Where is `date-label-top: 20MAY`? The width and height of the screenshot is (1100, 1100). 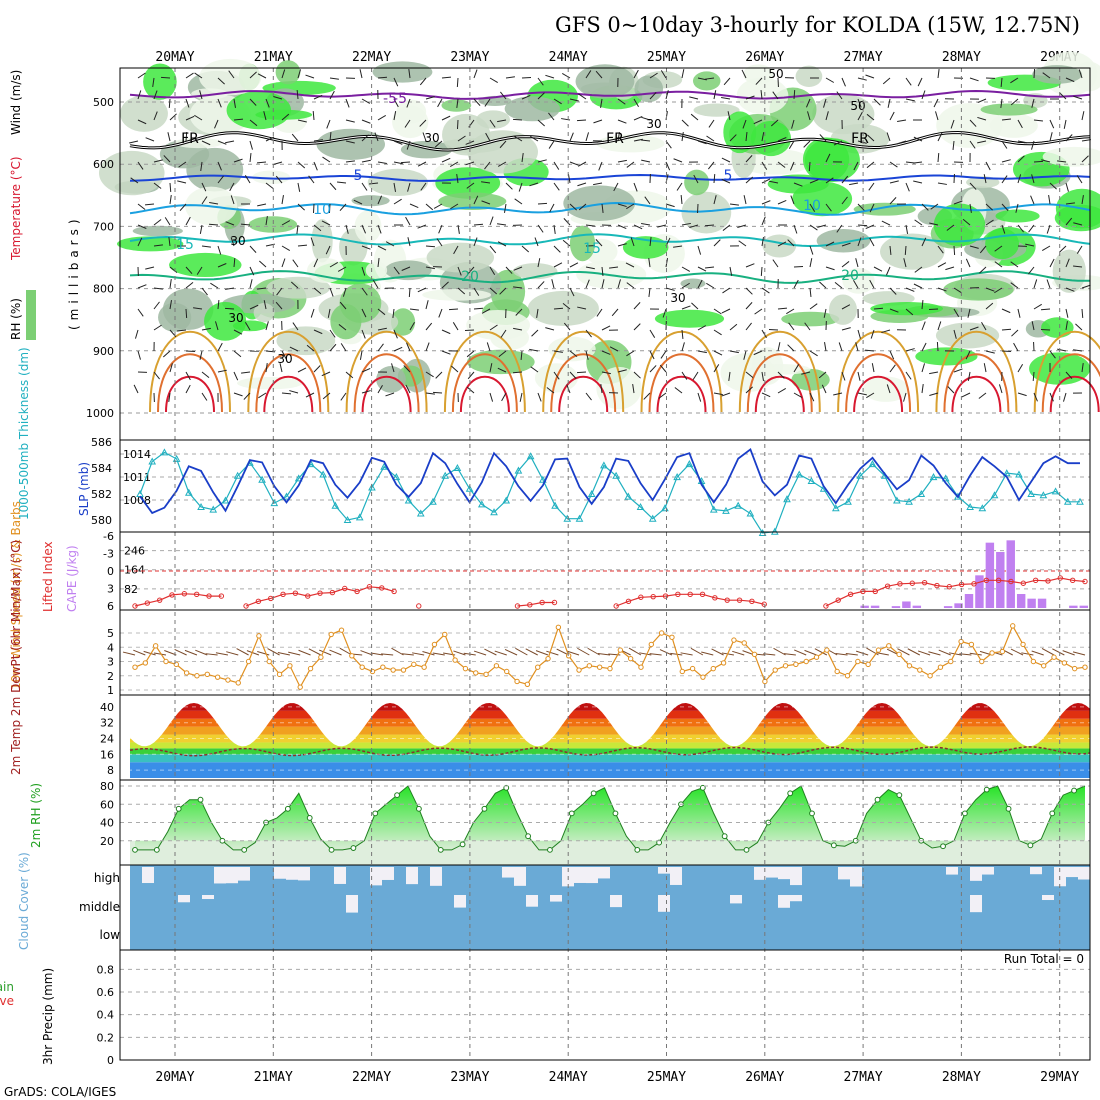
date-label-top: 20MAY is located at coordinates (174, 57).